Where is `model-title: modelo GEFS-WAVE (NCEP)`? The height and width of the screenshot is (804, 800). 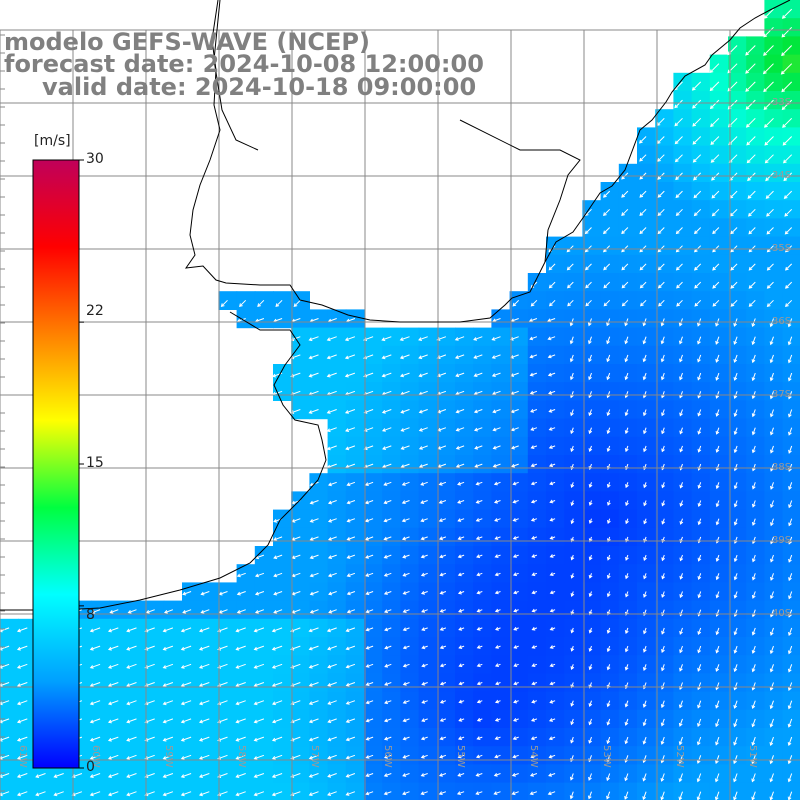
model-title: modelo GEFS-WAVE (NCEP) is located at coordinates (187, 42).